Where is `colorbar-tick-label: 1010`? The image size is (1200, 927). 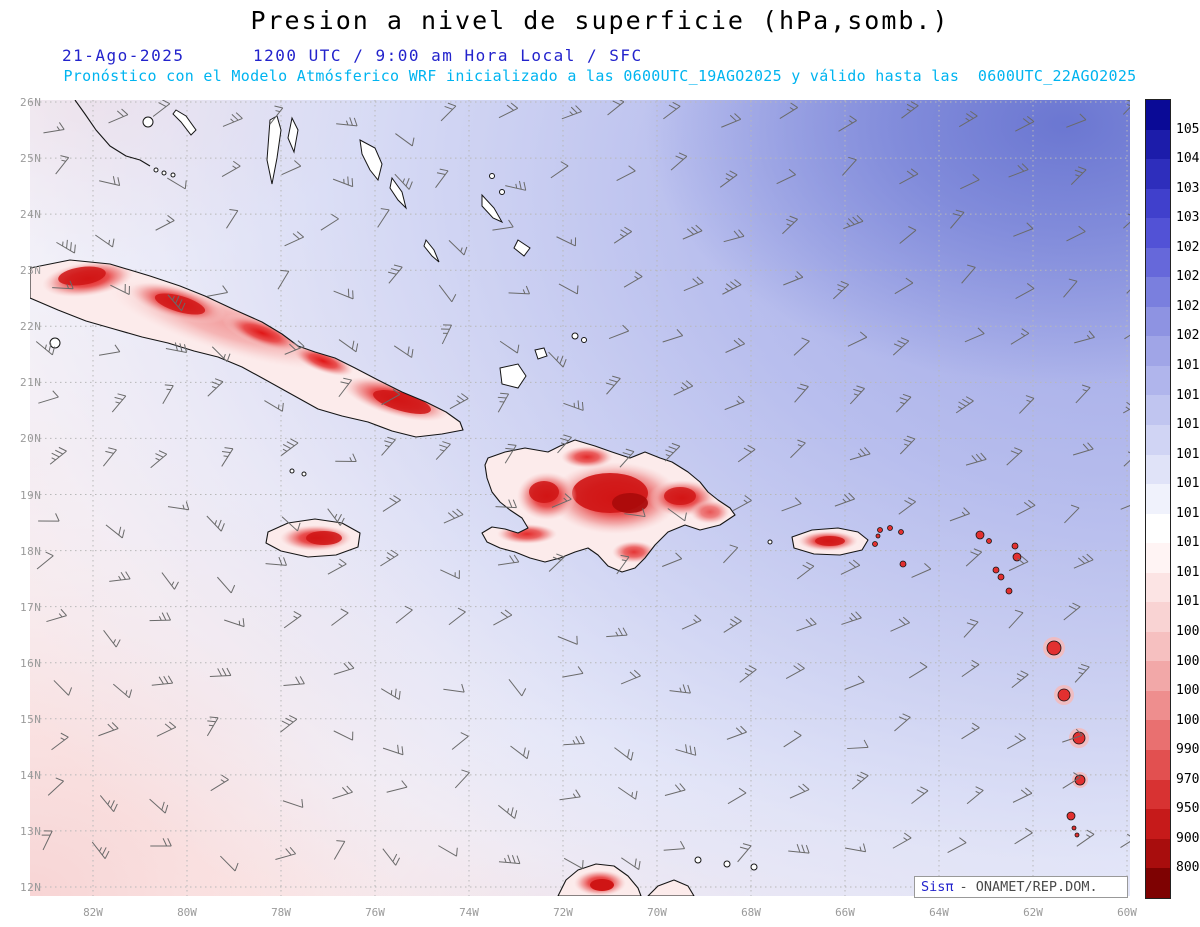 colorbar-tick-label: 1010 is located at coordinates (1188, 602).